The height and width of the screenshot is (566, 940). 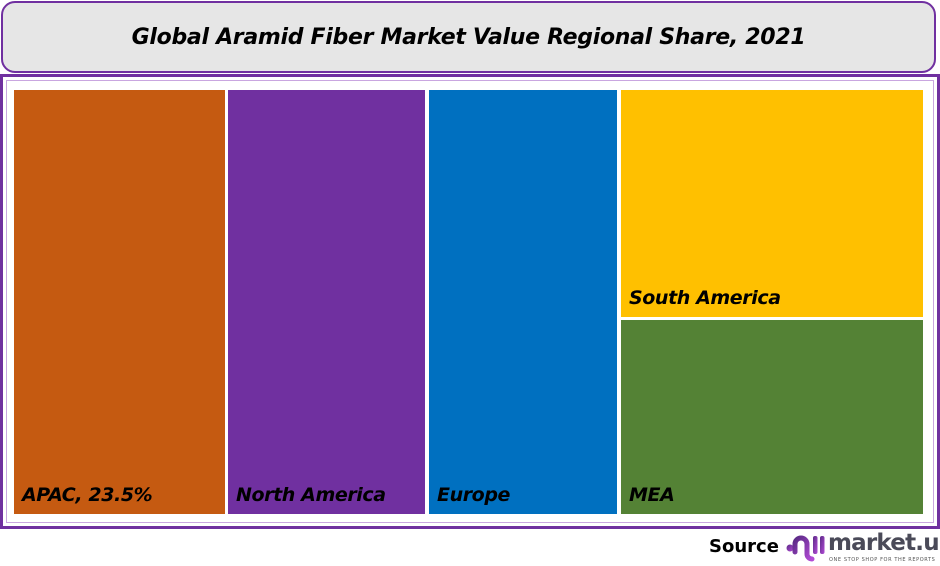 I want to click on tile-label-north-america: North America, so click(x=311, y=495).